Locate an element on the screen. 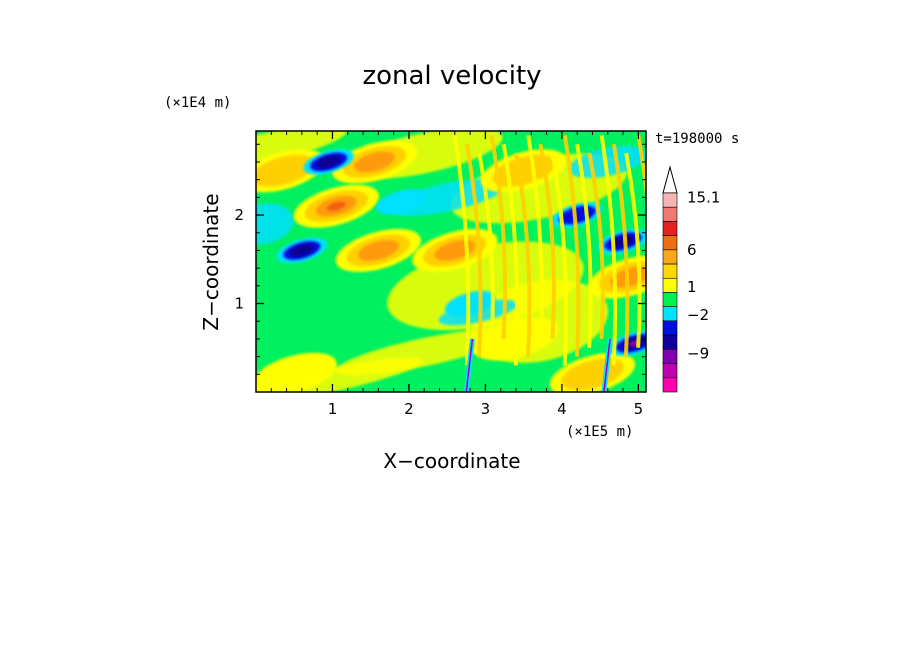  y-unit-label: (×1E4 m) is located at coordinates (197, 103).